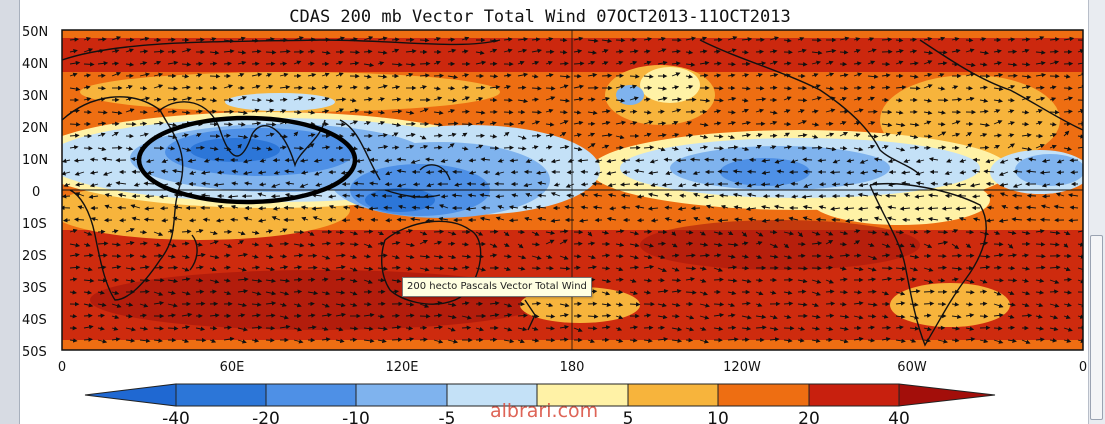 The height and width of the screenshot is (424, 1105). Describe the element at coordinates (34, 288) in the screenshot. I see `lat-label: 30S` at that location.